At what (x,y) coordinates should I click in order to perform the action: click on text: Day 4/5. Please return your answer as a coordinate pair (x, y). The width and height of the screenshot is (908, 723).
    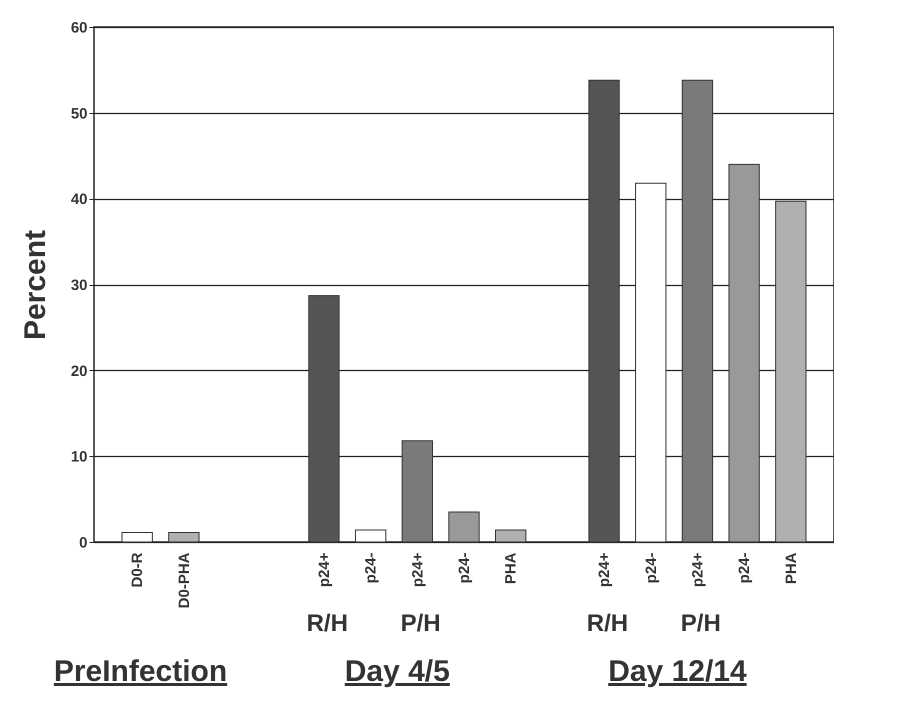
    Looking at the image, I should click on (397, 672).